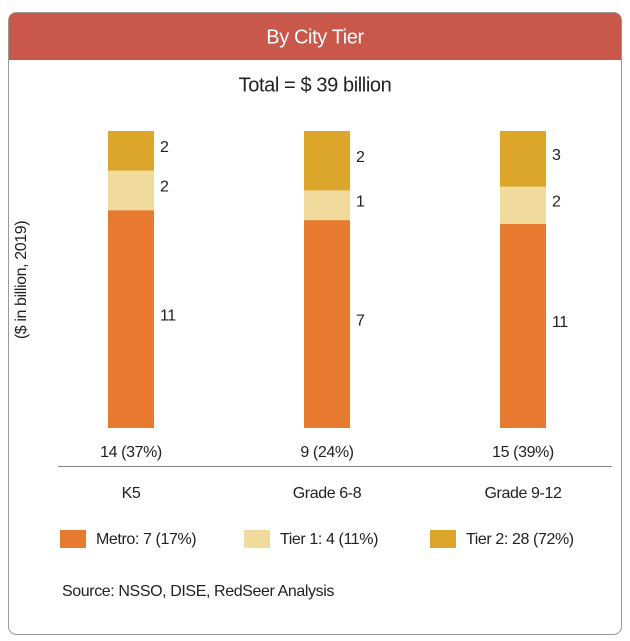  I want to click on y-axis-label: ($ in billion, 2019), so click(21, 280).